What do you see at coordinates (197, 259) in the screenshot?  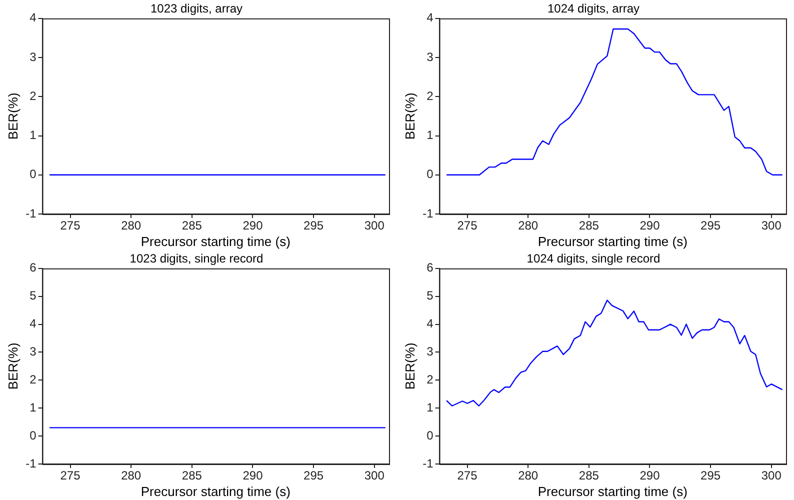 I see `chart-title: 1023 digits, single record` at bounding box center [197, 259].